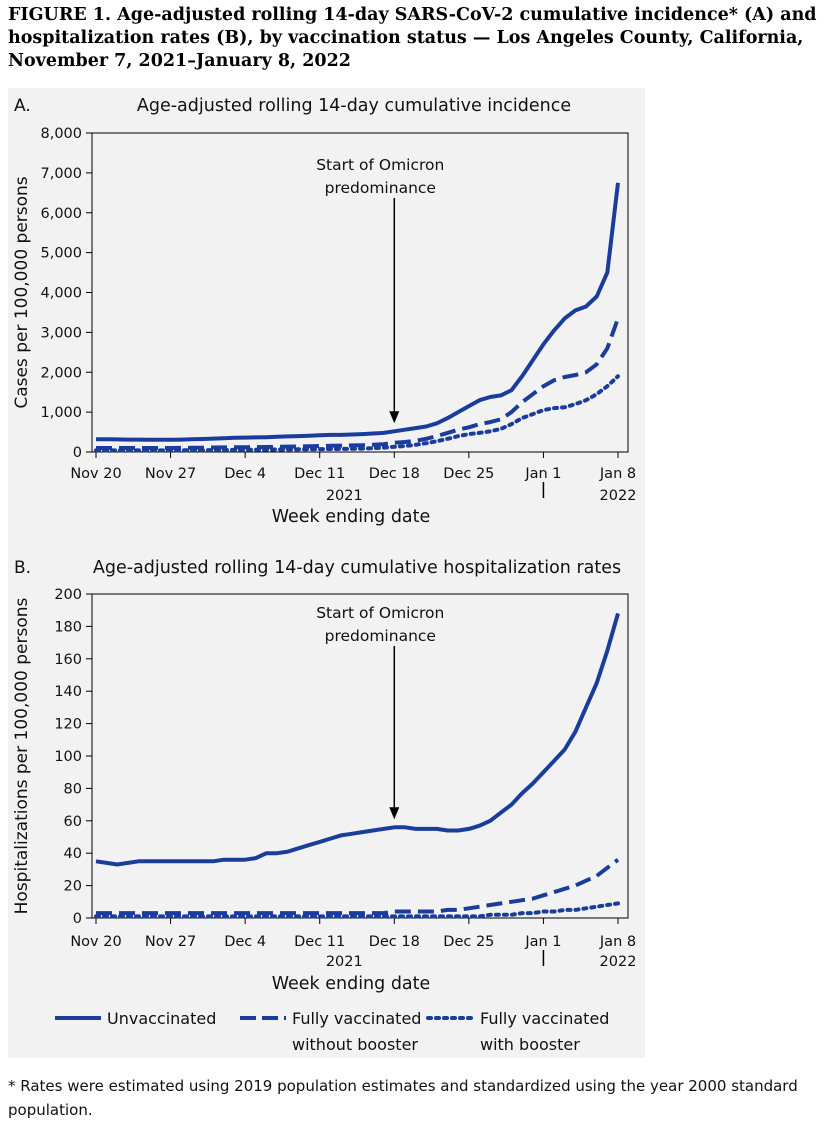 Image resolution: width=839 pixels, height=1128 pixels. I want to click on y-tick-label: 4,000, so click(61, 294).